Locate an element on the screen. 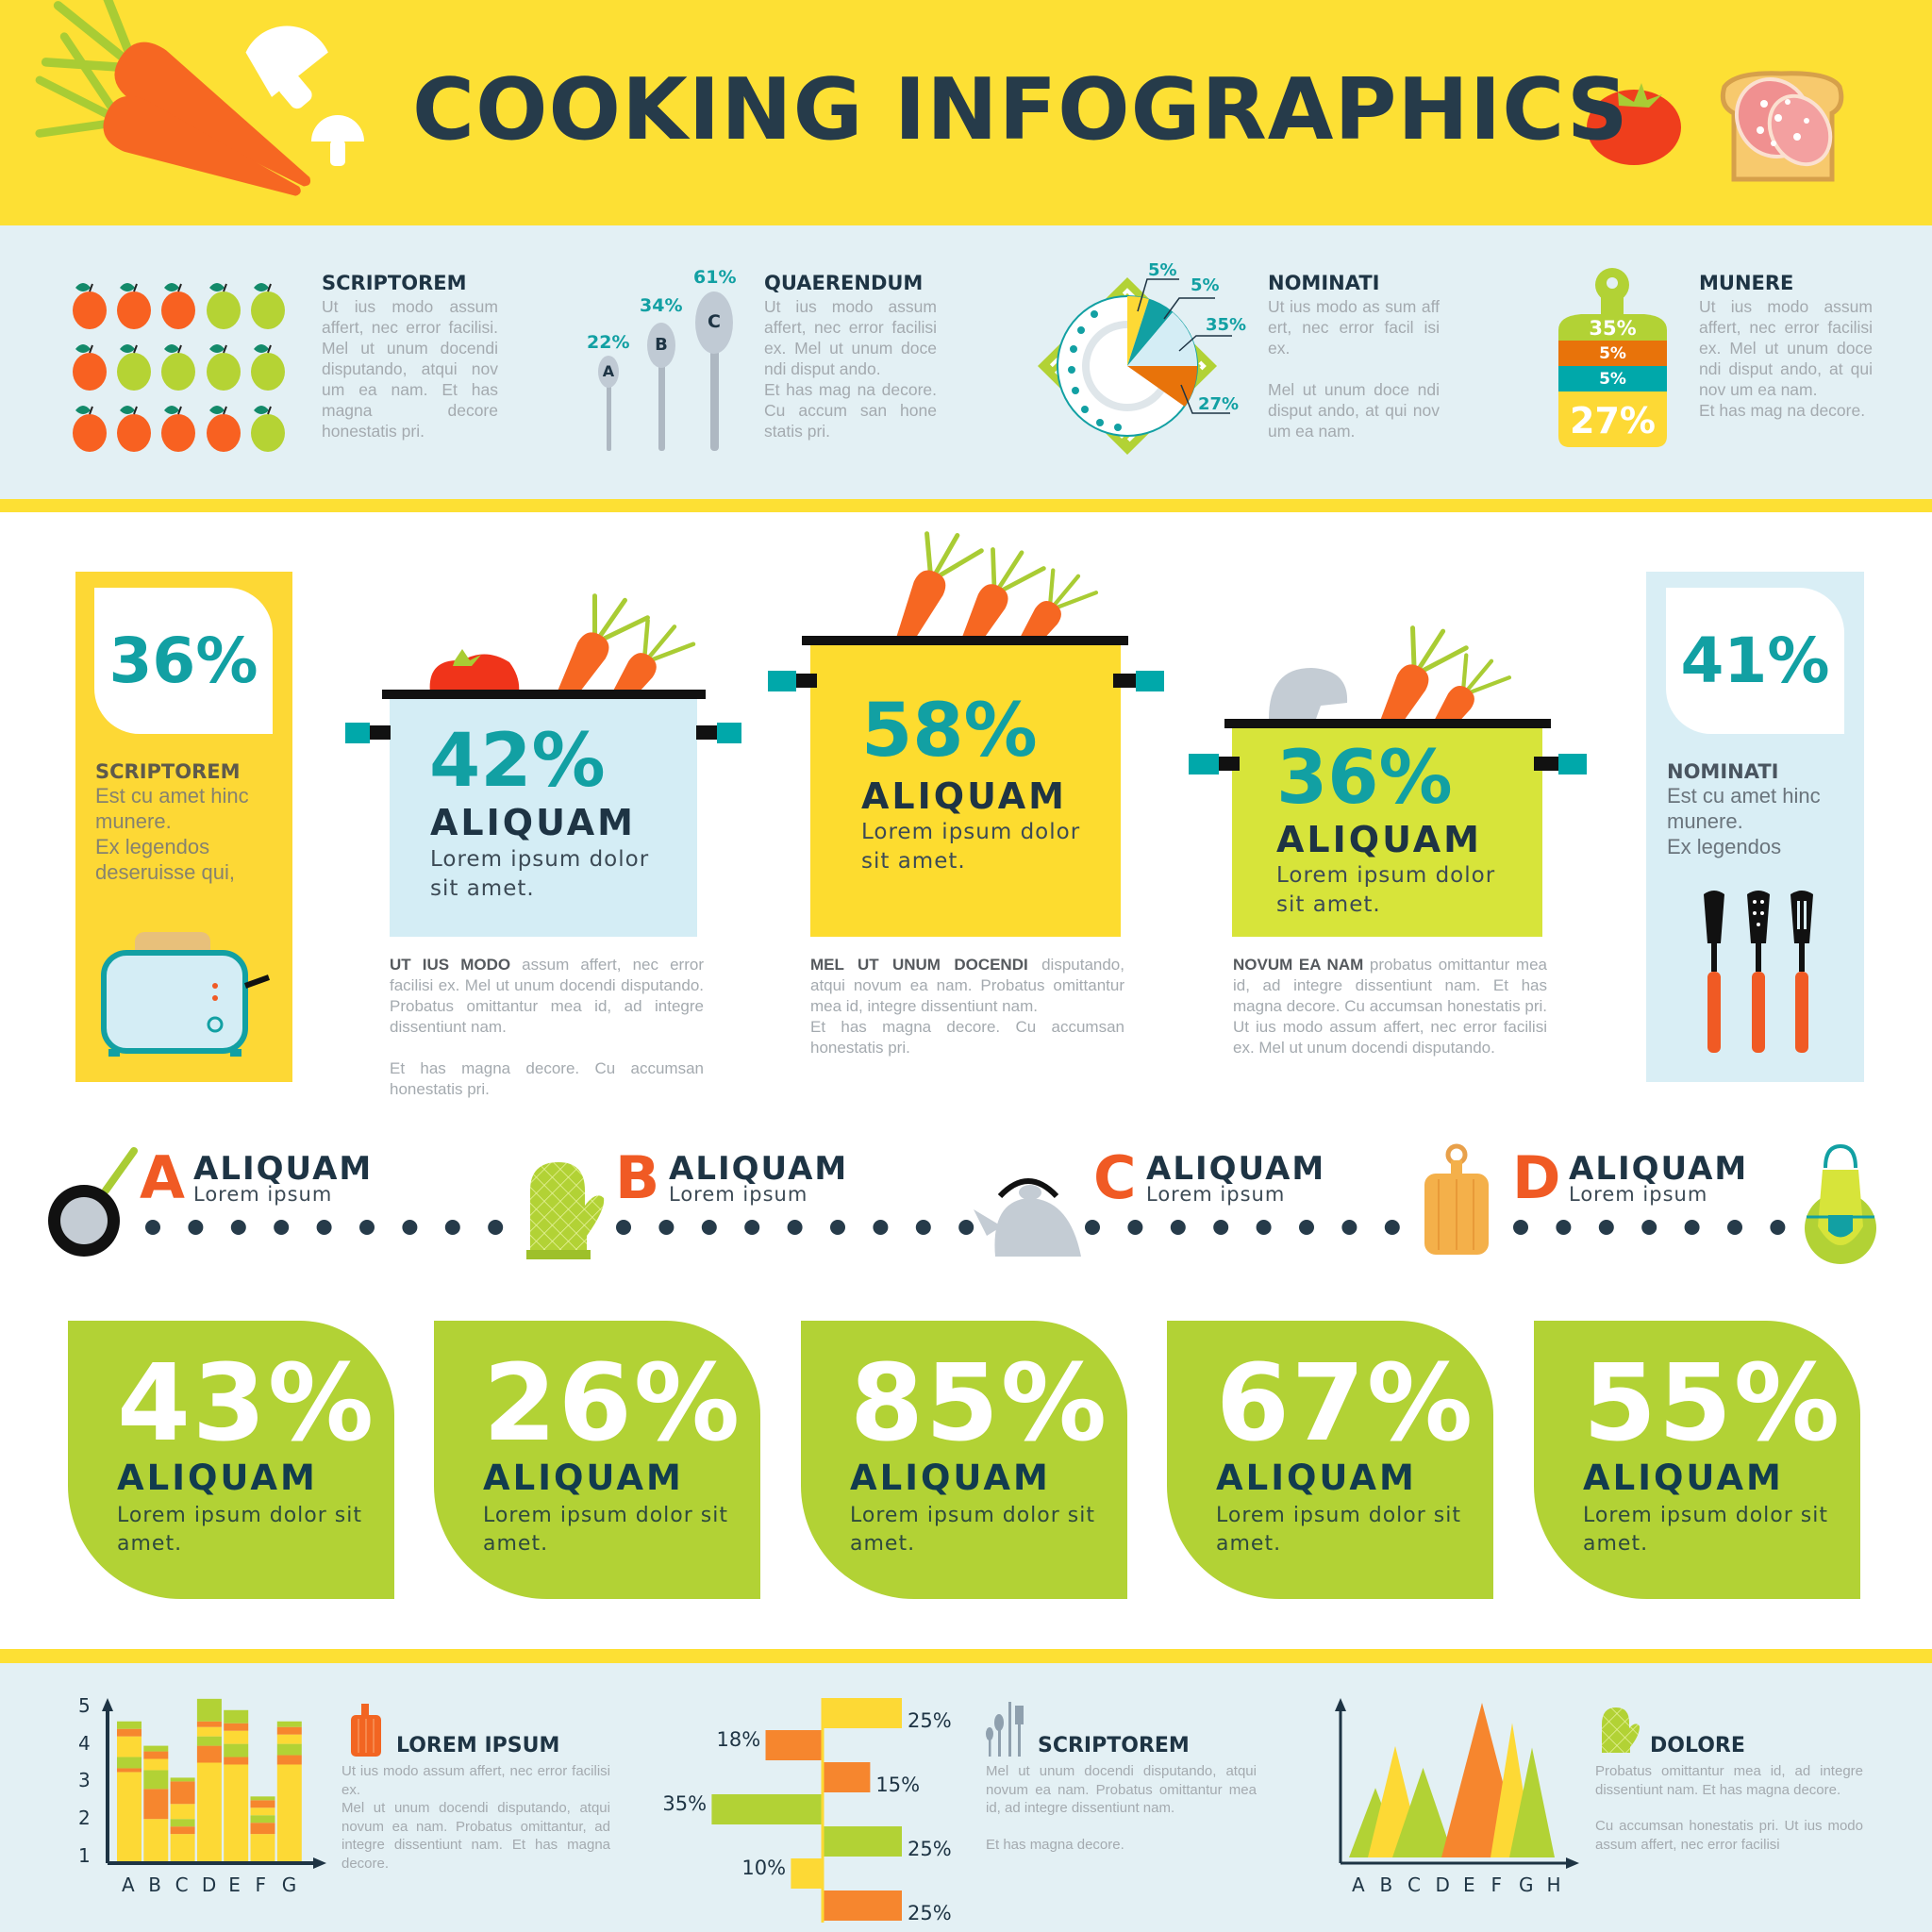 Image resolution: width=1932 pixels, height=1932 pixels. x-tick-label: A is located at coordinates (1358, 1885).